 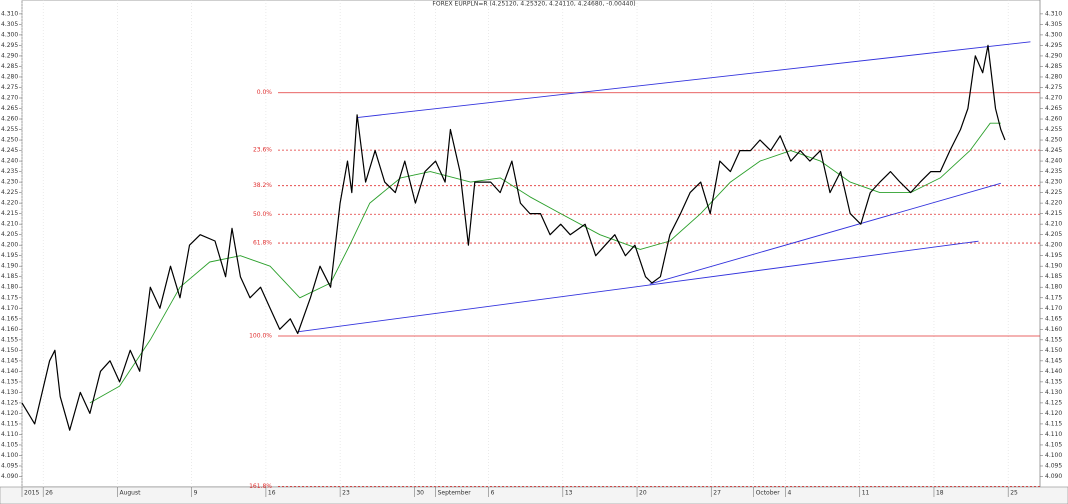 What do you see at coordinates (1053, 119) in the screenshot?
I see `y-tick-label-right: 4.260` at bounding box center [1053, 119].